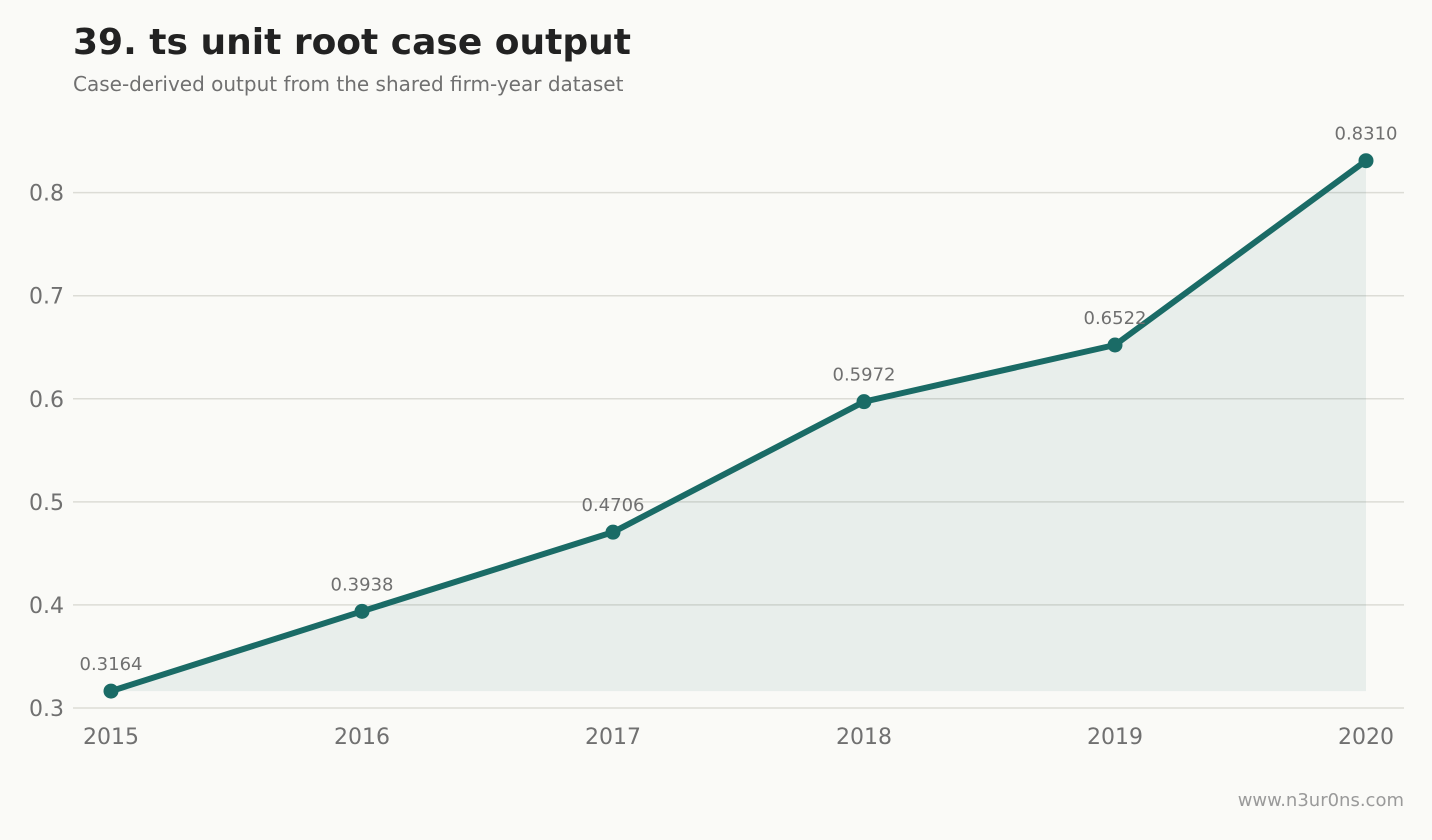  I want to click on y-tick-label: 0.4, so click(46, 606).